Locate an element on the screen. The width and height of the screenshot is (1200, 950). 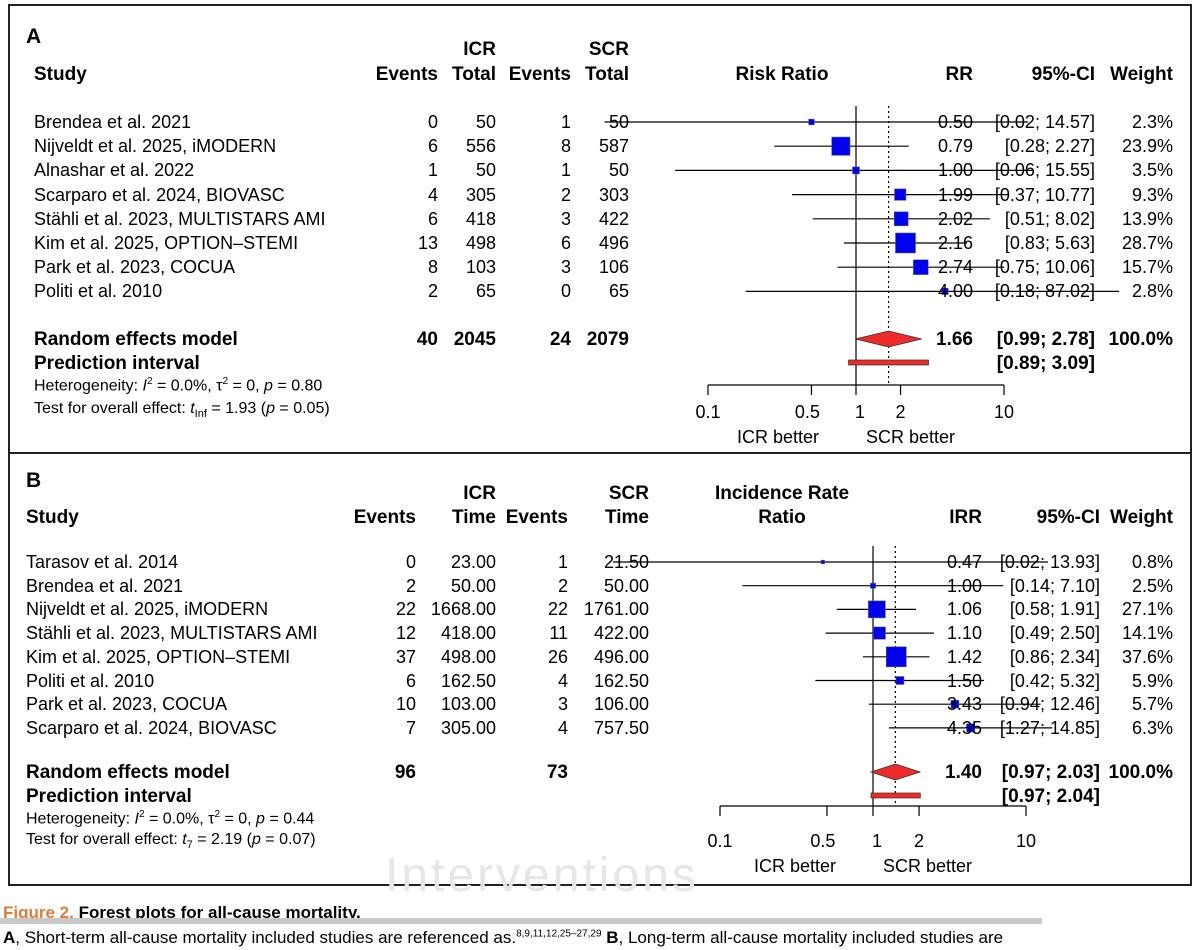
events-icr: 0 is located at coordinates (410, 562).